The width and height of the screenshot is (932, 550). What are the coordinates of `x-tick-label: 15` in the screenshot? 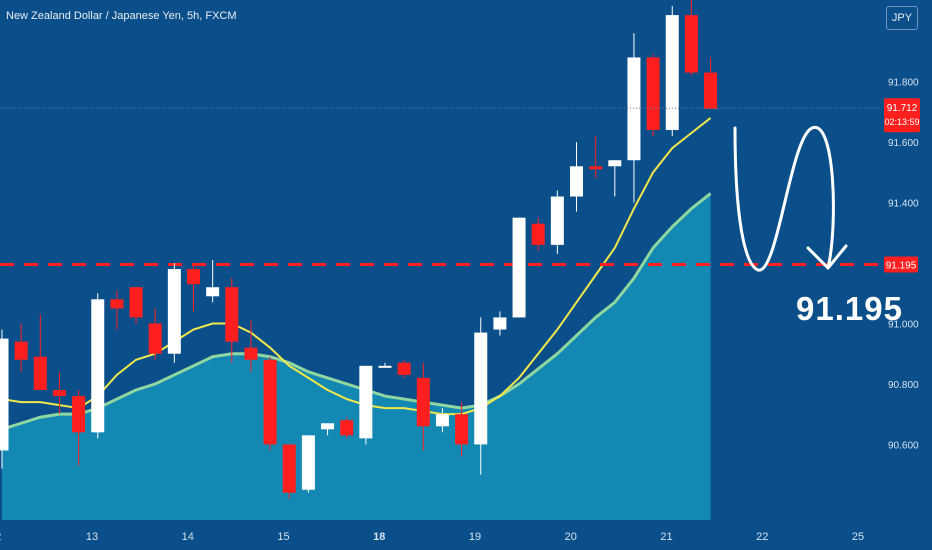 It's located at (283, 537).